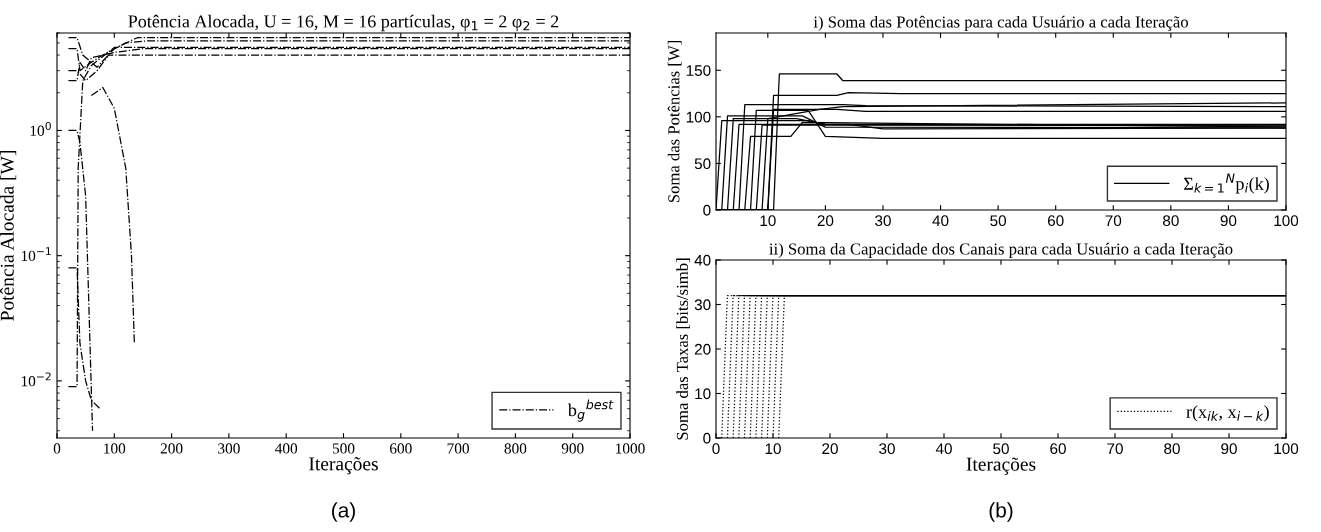 Image resolution: width=1321 pixels, height=532 pixels. Describe the element at coordinates (1001, 512) in the screenshot. I see `text: (b)` at that location.